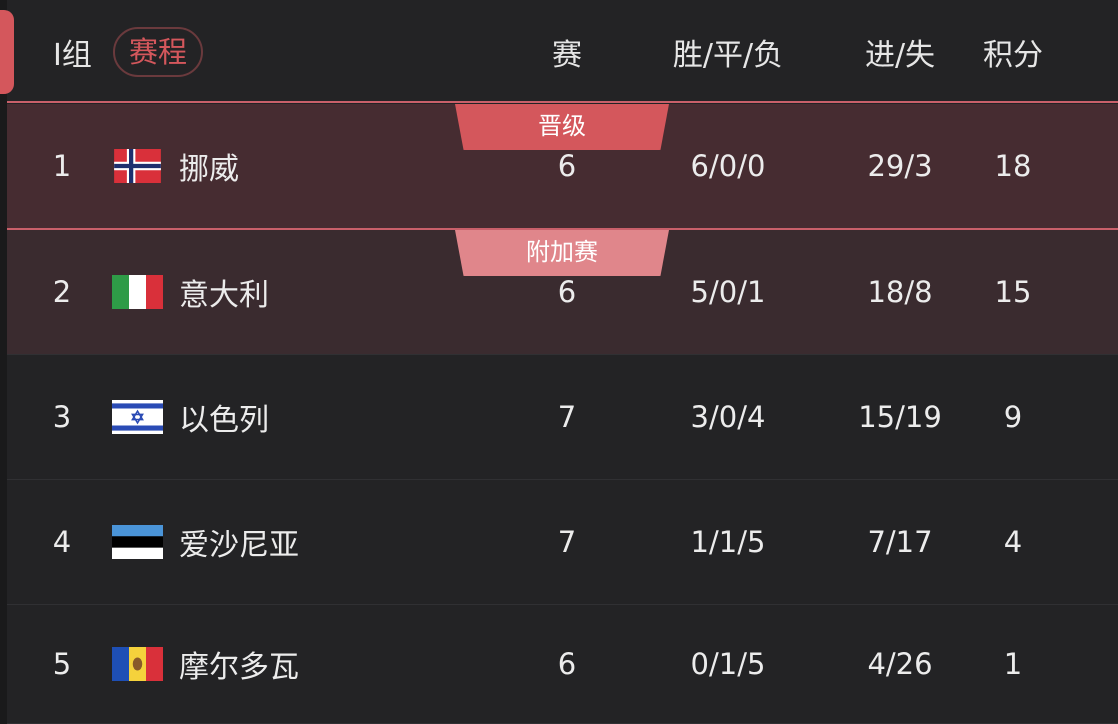  I want to click on qualify-badge: 晋级, so click(562, 127).